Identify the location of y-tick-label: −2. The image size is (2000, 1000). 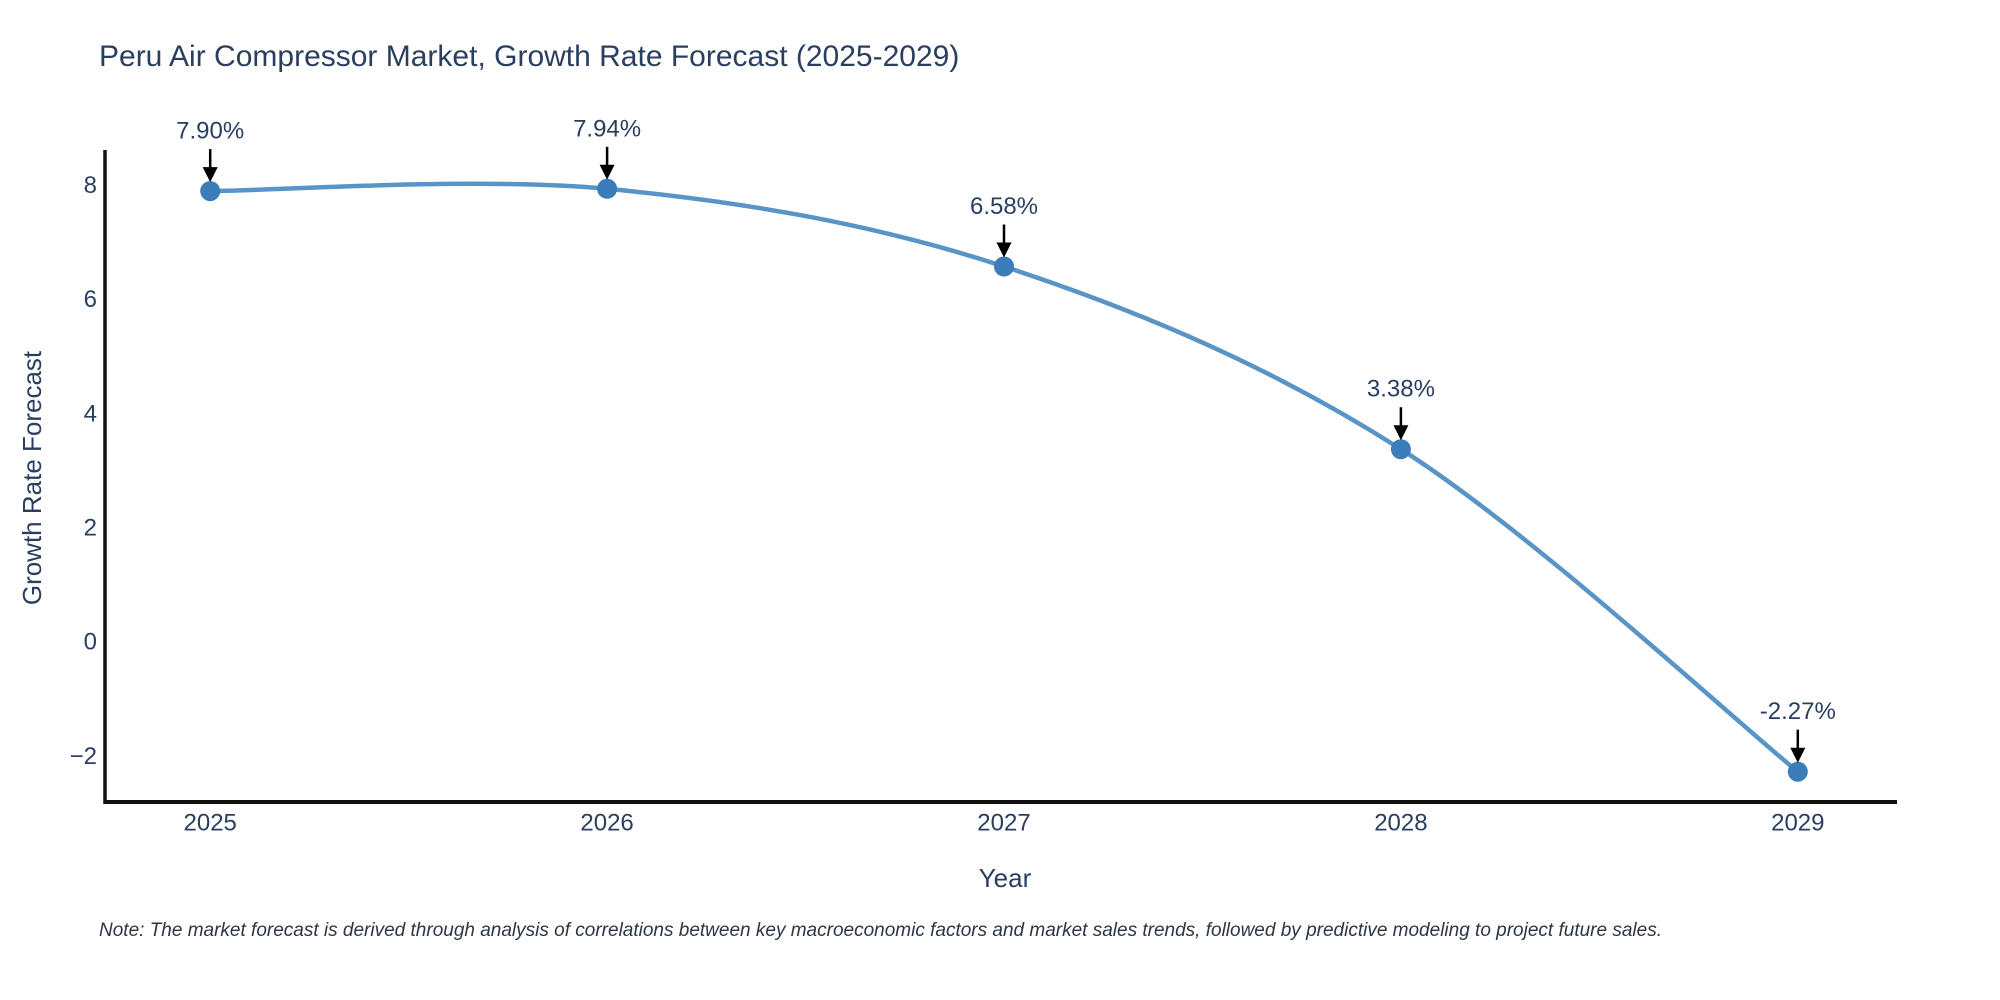
(83, 756).